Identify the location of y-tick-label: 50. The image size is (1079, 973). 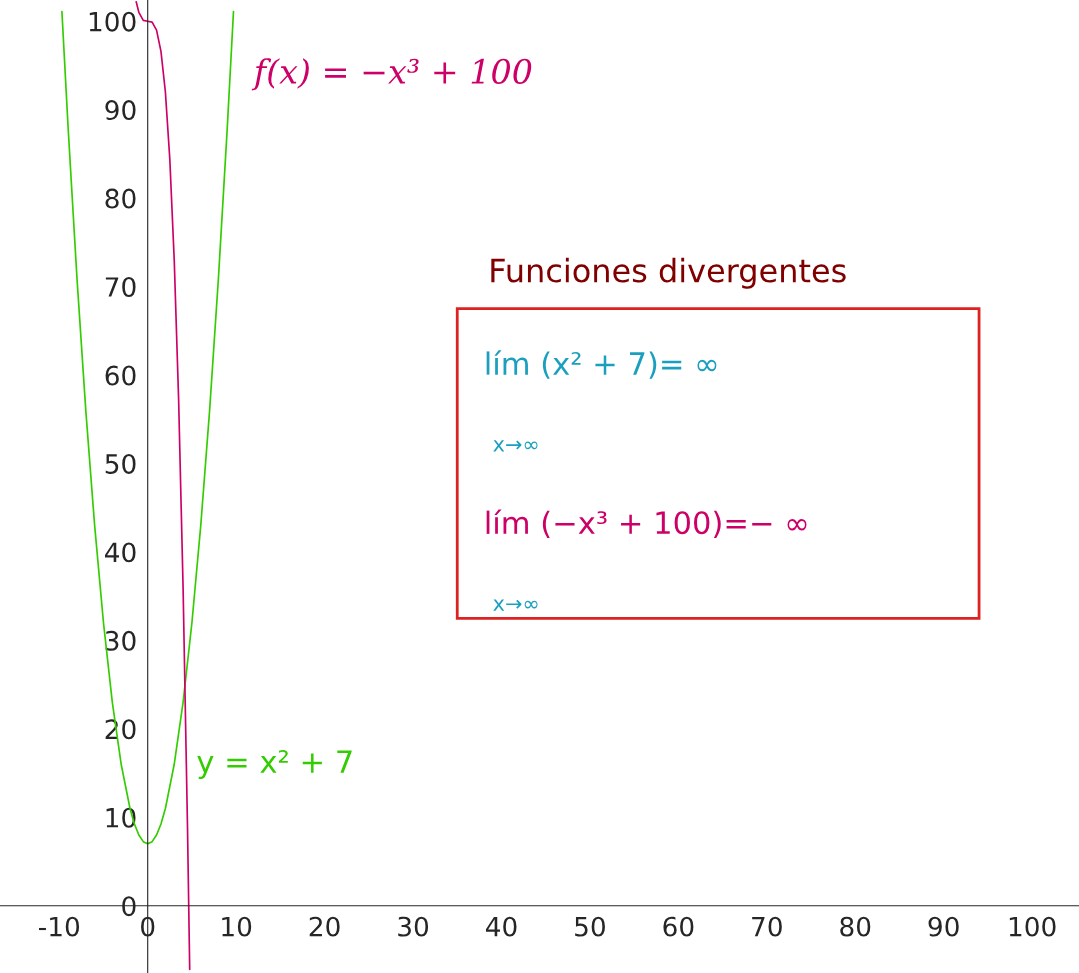
(120, 463).